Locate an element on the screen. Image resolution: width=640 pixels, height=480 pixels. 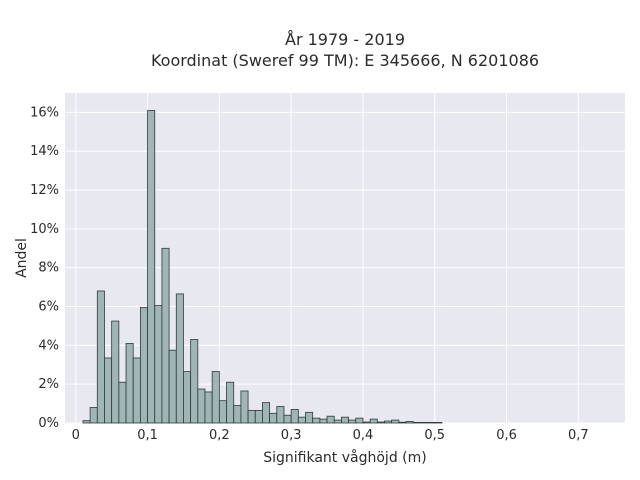
x-tick-labels: 0 0,1 0,2 0,3 0,4 0,5 0,6 0,7 is located at coordinates (330, 435).